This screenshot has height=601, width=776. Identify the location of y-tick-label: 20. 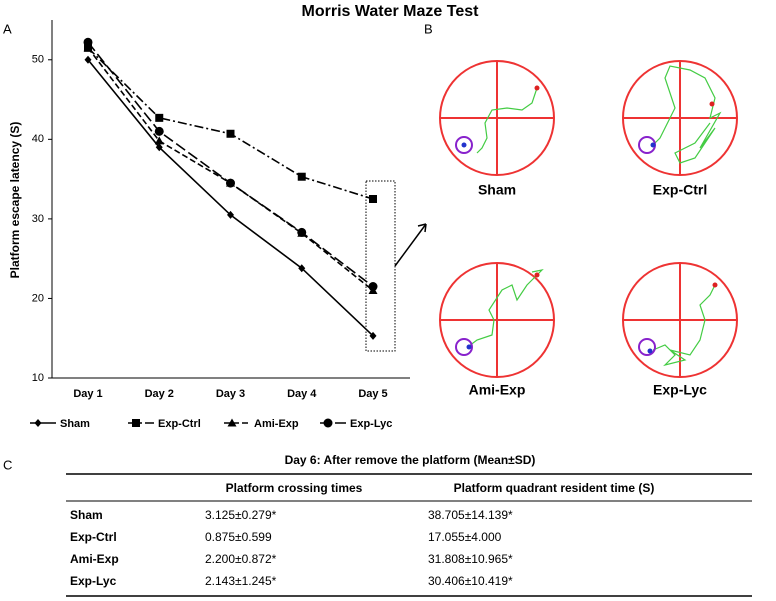
(38, 298).